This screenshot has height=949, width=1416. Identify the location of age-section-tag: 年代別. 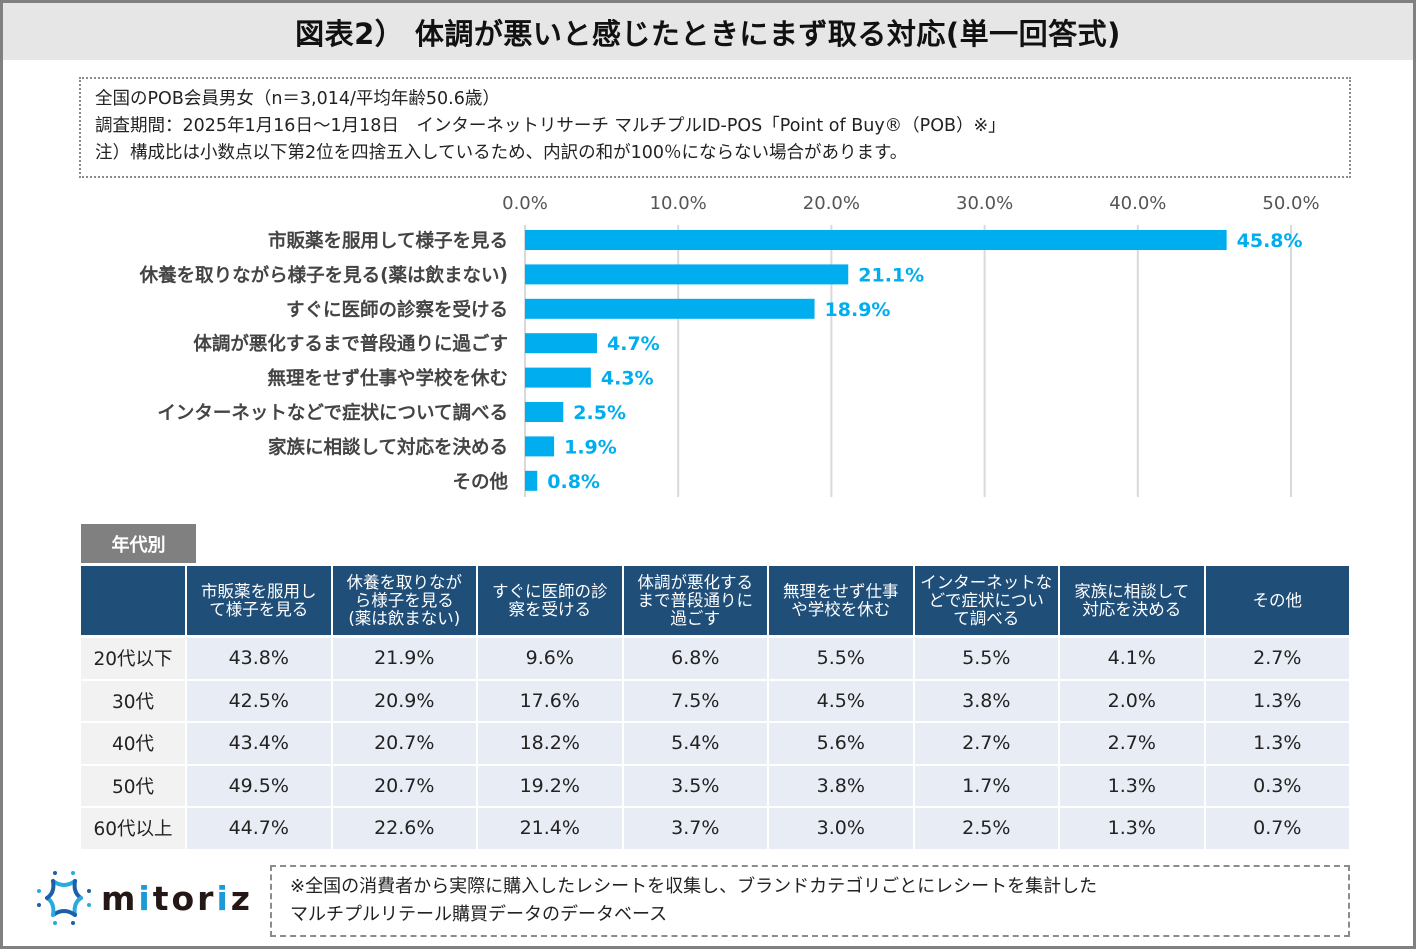
(138, 543).